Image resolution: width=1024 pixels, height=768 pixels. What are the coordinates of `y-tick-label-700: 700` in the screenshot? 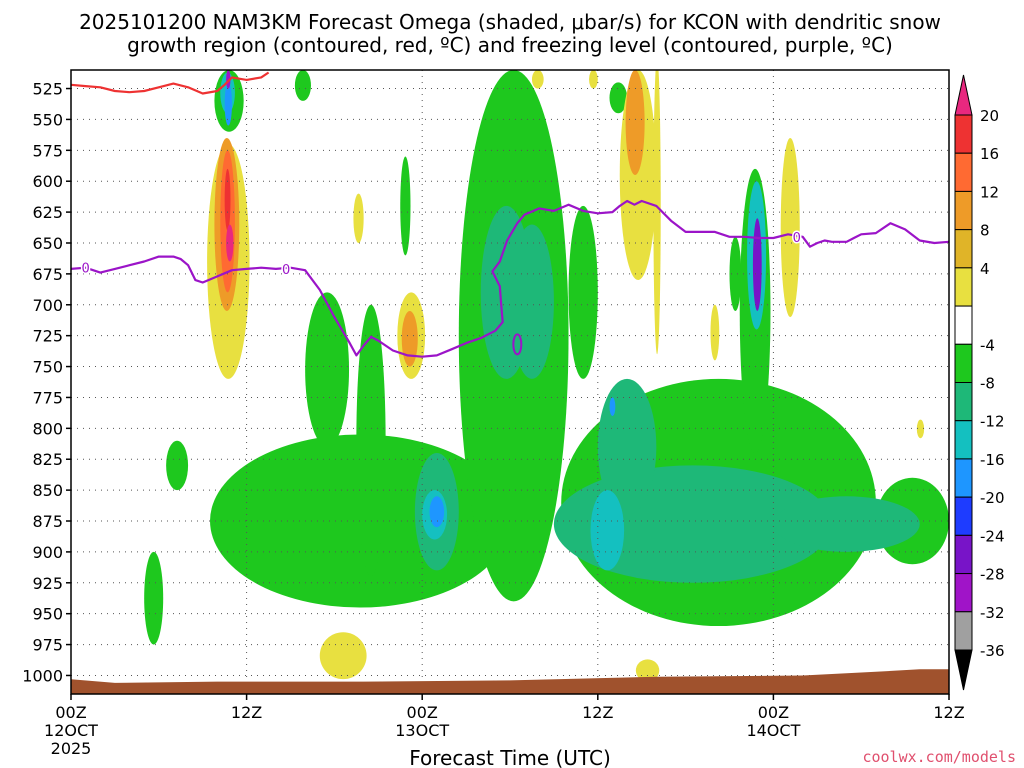 It's located at (47, 305).